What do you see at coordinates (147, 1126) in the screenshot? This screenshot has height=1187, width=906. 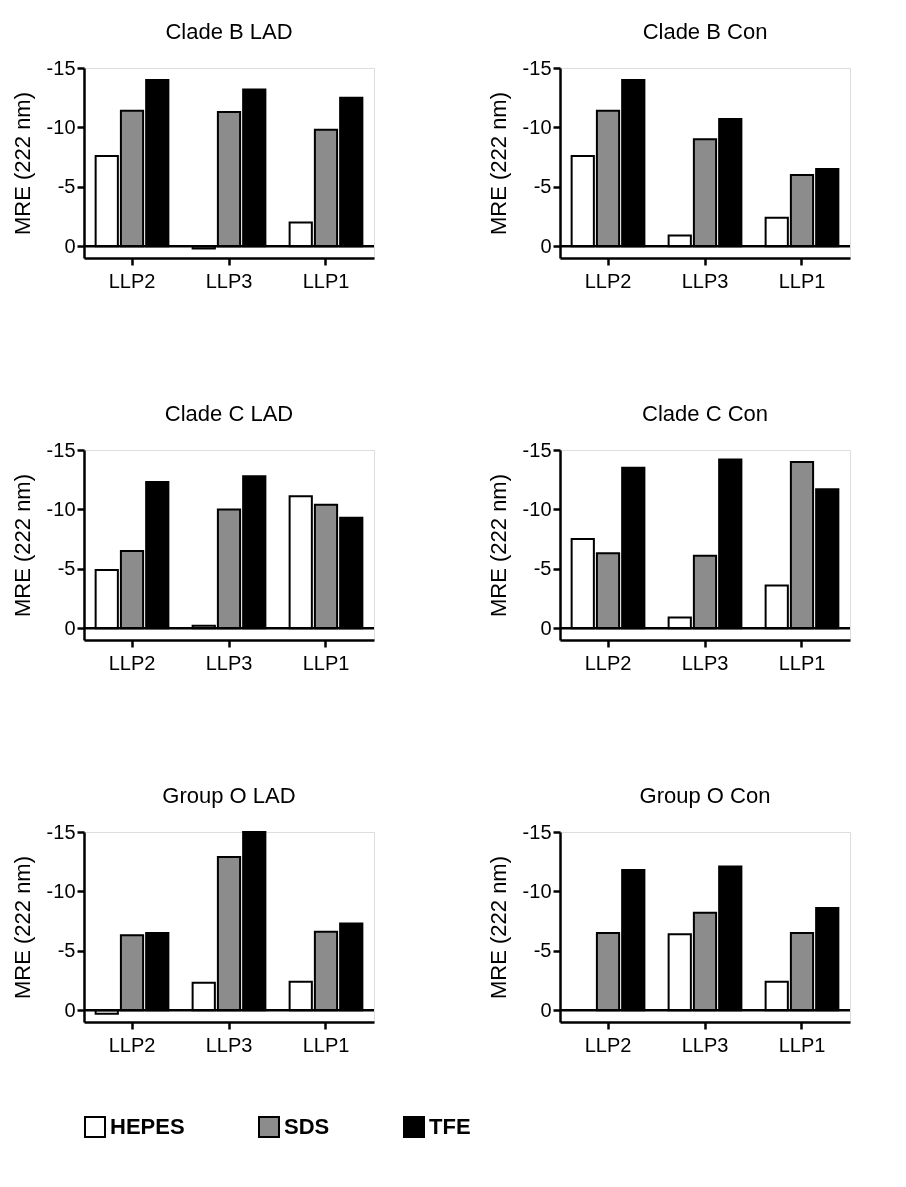 I see `legend-label: HEPES` at bounding box center [147, 1126].